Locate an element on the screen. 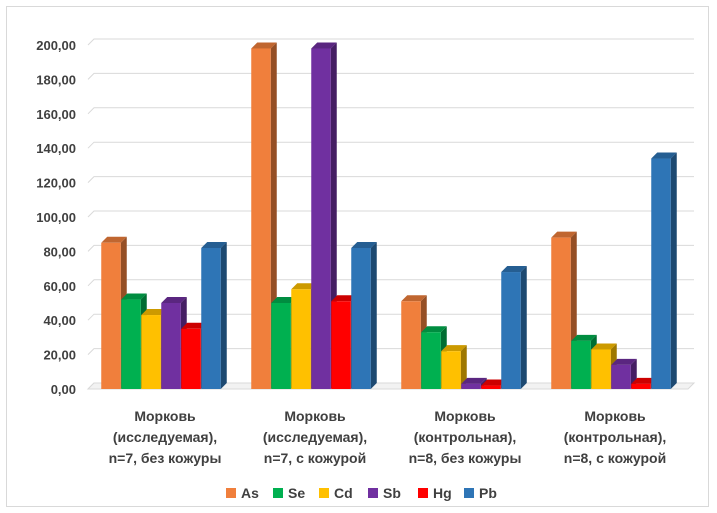  legend-item-Se: Se is located at coordinates (289, 493).